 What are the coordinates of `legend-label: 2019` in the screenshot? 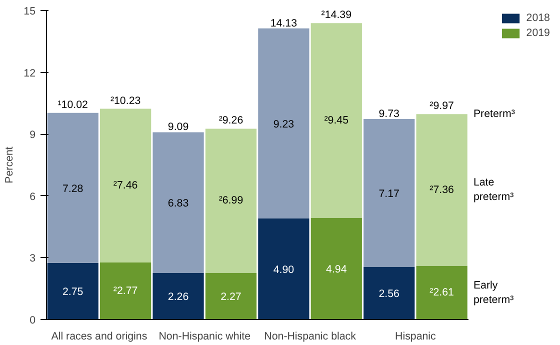 It's located at (538, 33).